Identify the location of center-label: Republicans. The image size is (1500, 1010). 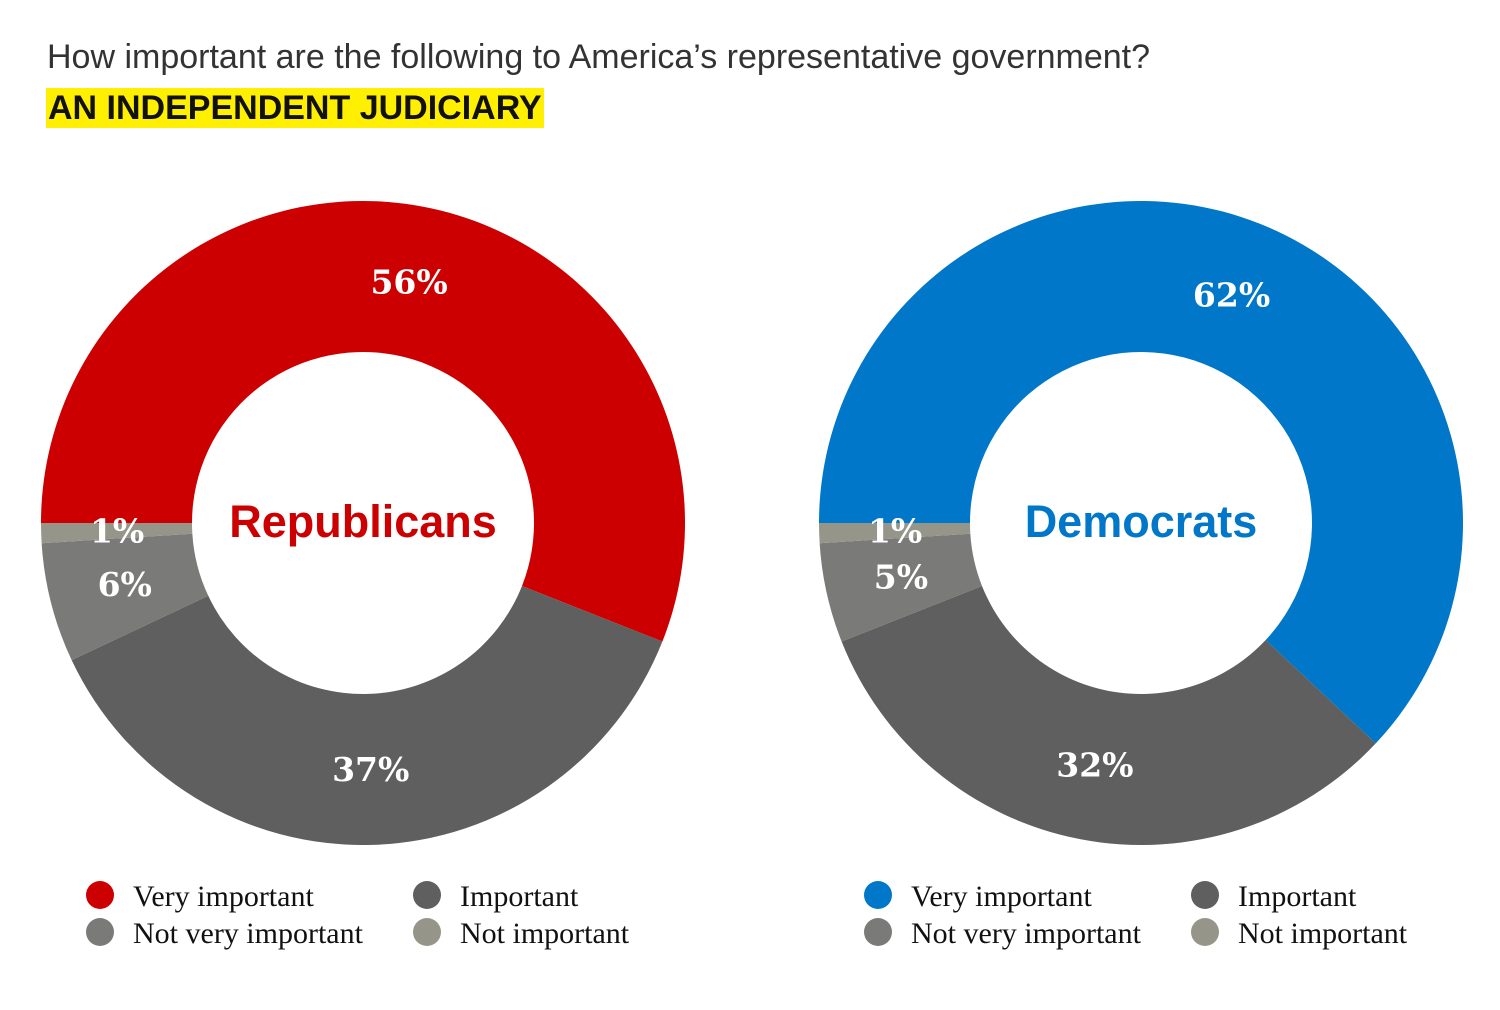
(363, 521).